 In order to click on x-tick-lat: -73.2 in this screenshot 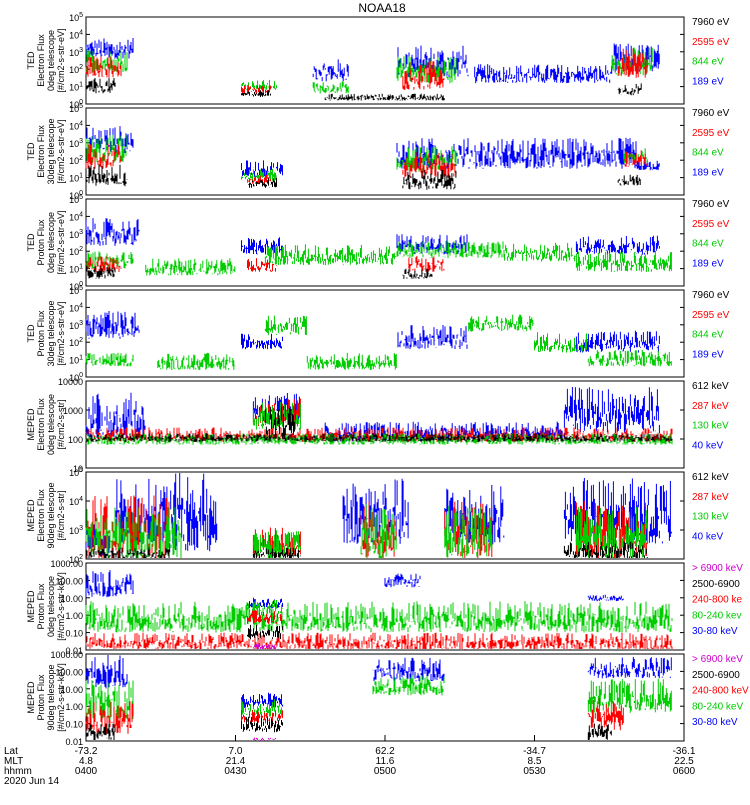, I will do `click(86, 751)`.